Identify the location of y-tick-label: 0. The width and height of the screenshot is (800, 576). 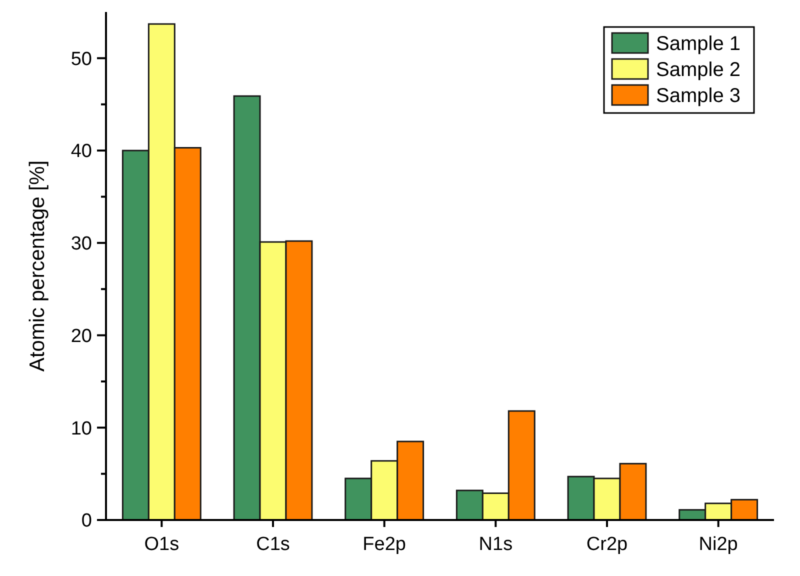
(86, 521).